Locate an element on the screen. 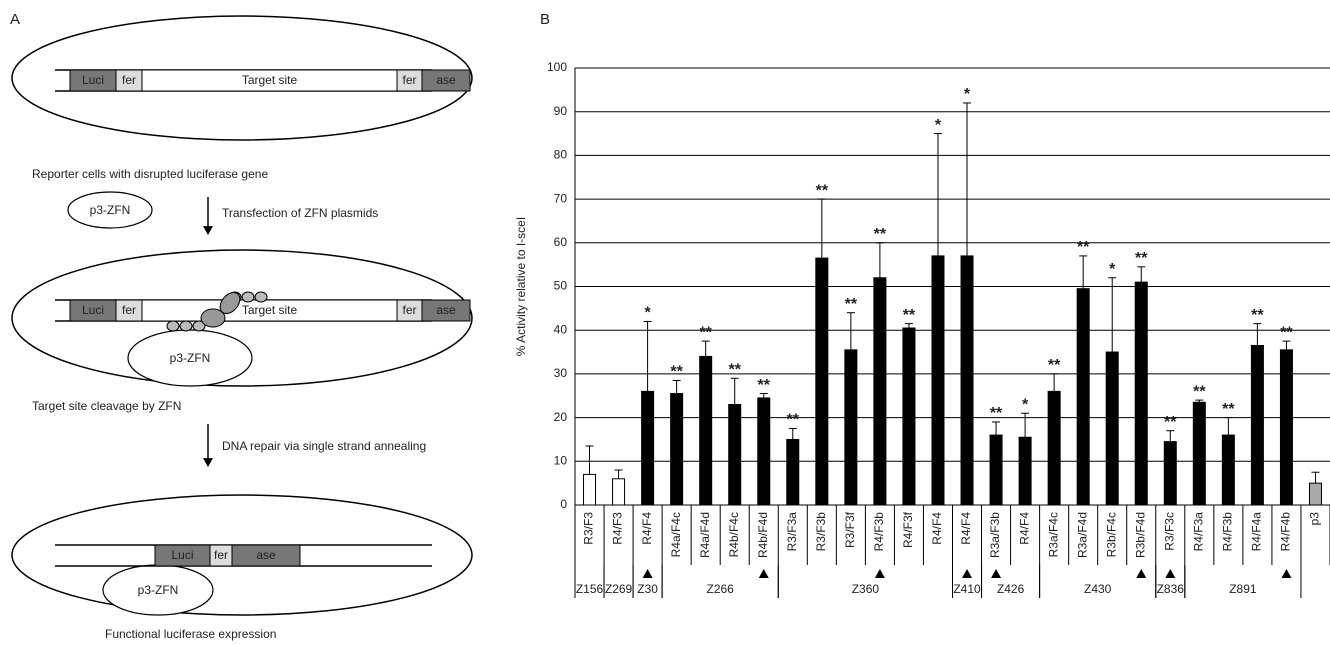  y-tick-label: 50 is located at coordinates (561, 286).